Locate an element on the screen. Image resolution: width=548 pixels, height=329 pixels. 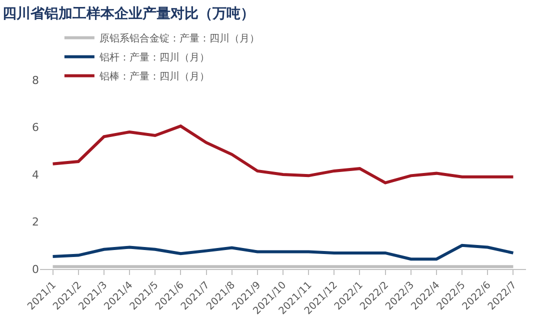
legend-label: 原铝系铝合金锭：产量：四川（月） is located at coordinates (179, 38).